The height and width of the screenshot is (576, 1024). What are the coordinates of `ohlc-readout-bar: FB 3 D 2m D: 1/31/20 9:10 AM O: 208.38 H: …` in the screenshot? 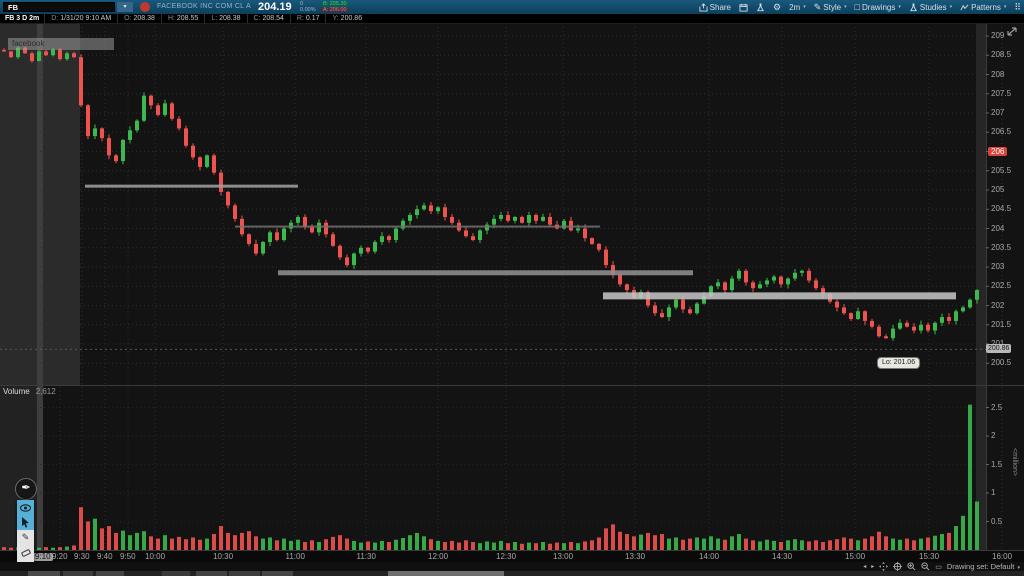 It's located at (512, 19).